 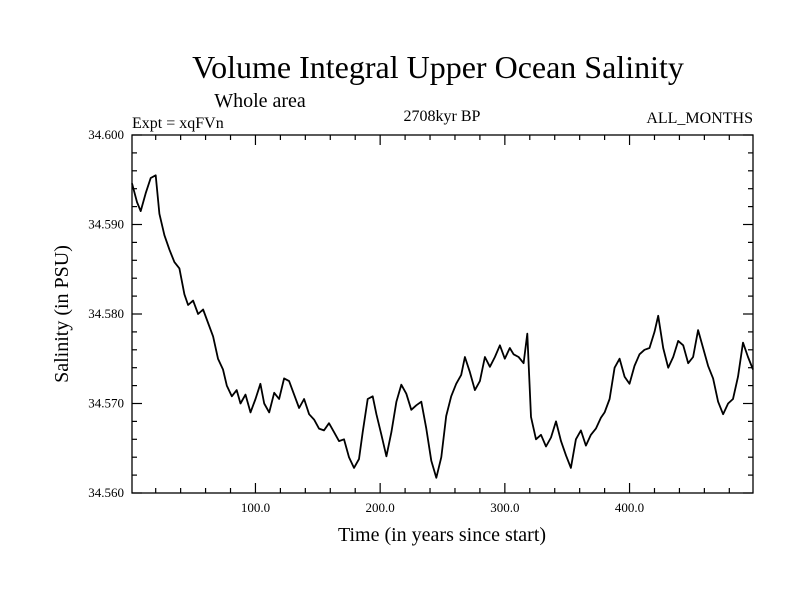 I want to click on x-tick-label: 400.0, so click(x=629, y=507).